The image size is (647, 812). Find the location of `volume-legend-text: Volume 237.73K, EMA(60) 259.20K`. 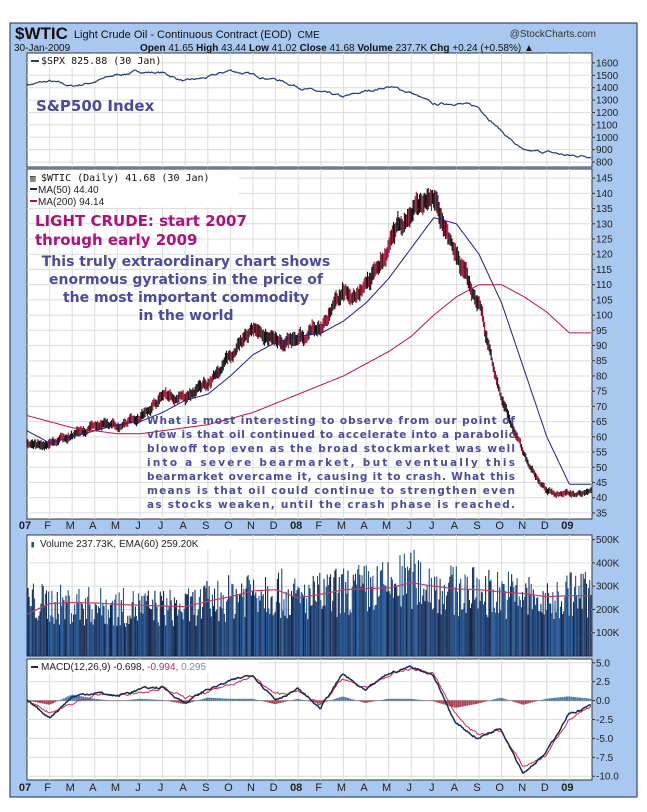

volume-legend-text: Volume 237.73K, EMA(60) 259.20K is located at coordinates (119, 544).